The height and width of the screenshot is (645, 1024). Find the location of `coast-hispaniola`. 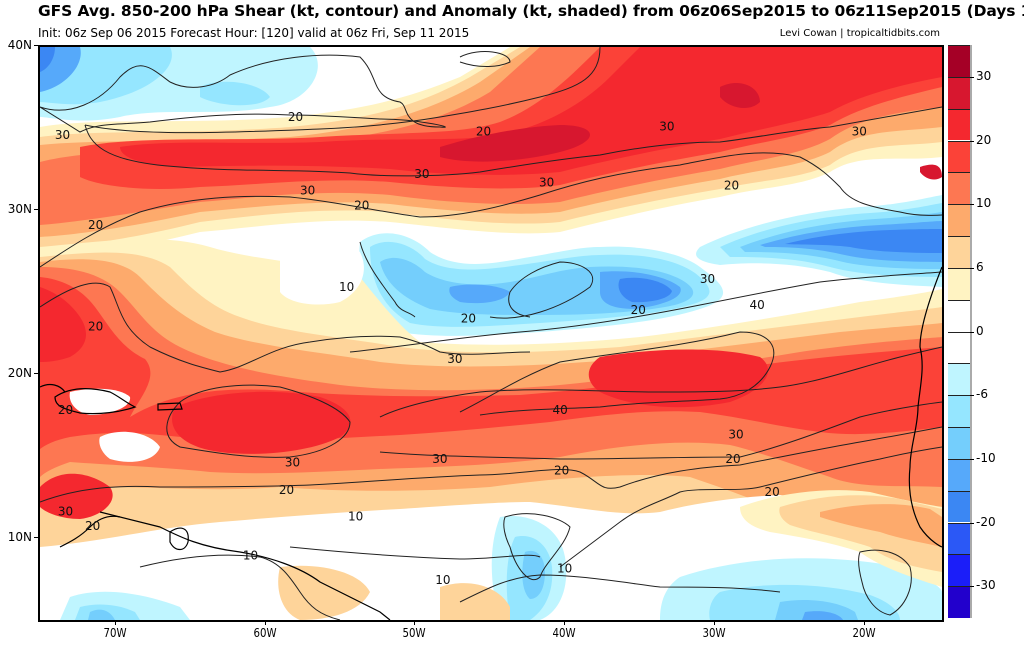

coast-hispaniola is located at coordinates (95, 401).